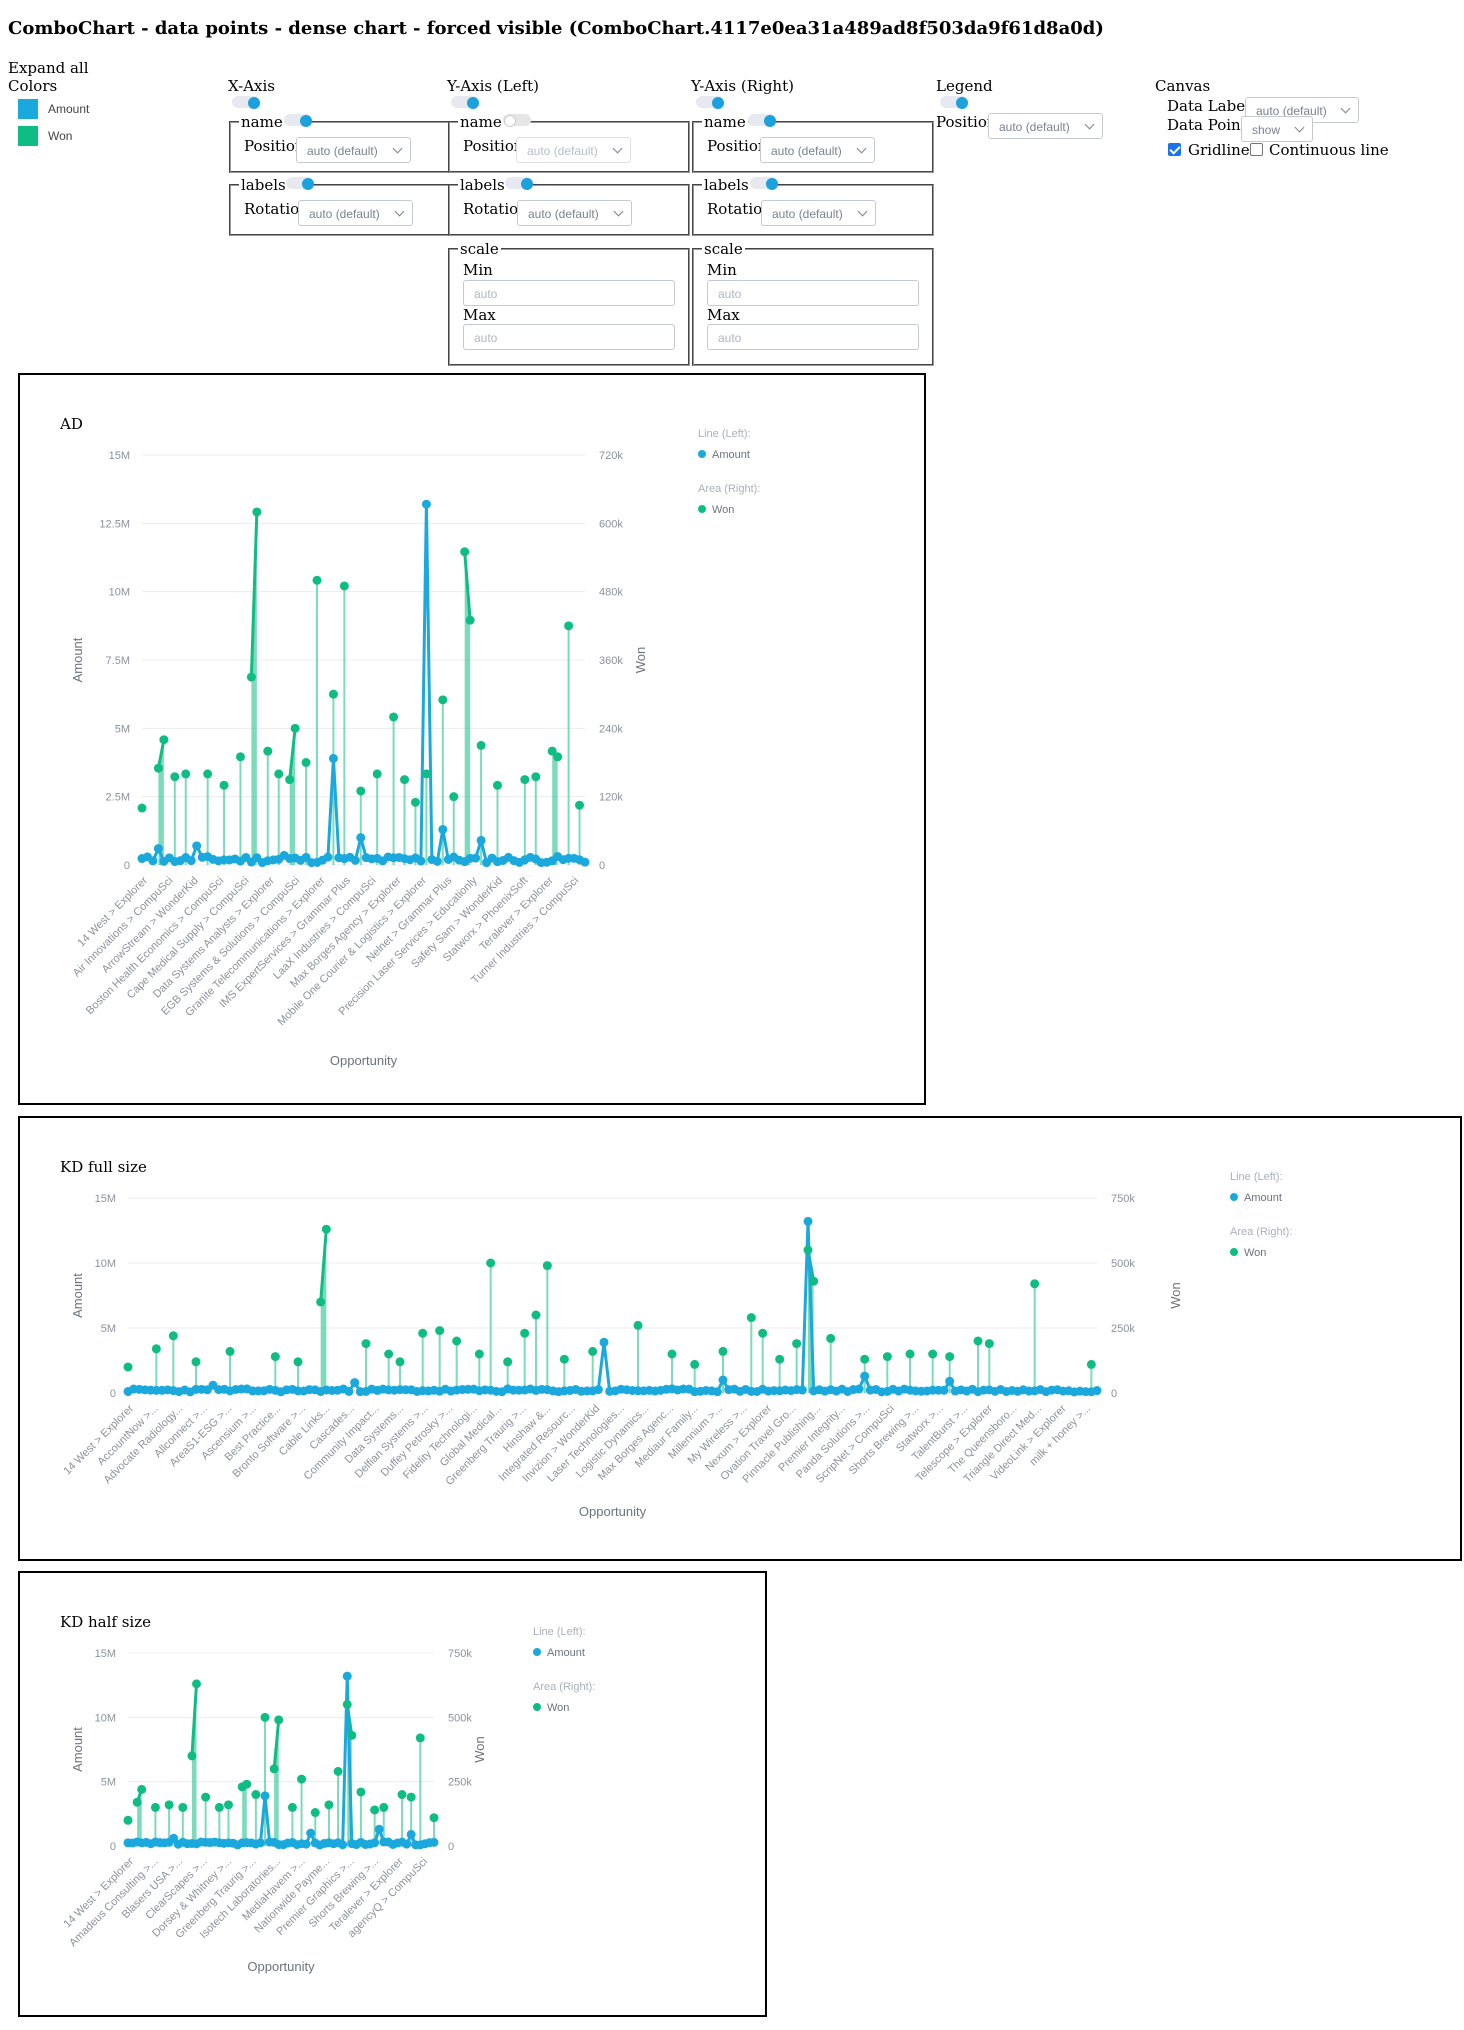 This screenshot has width=1464, height=2030. Describe the element at coordinates (482, 185) in the screenshot. I see `y-left-labels-legend: labels` at that location.